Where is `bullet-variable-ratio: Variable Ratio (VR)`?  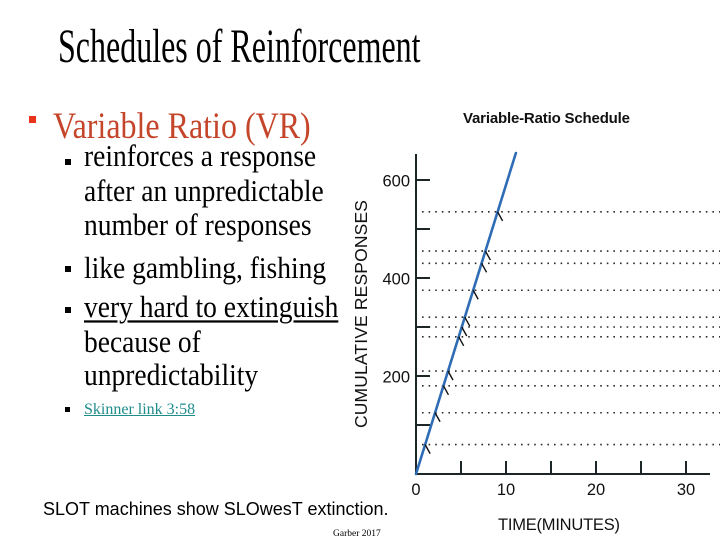 bullet-variable-ratio: Variable Ratio (VR) is located at coordinates (182, 125).